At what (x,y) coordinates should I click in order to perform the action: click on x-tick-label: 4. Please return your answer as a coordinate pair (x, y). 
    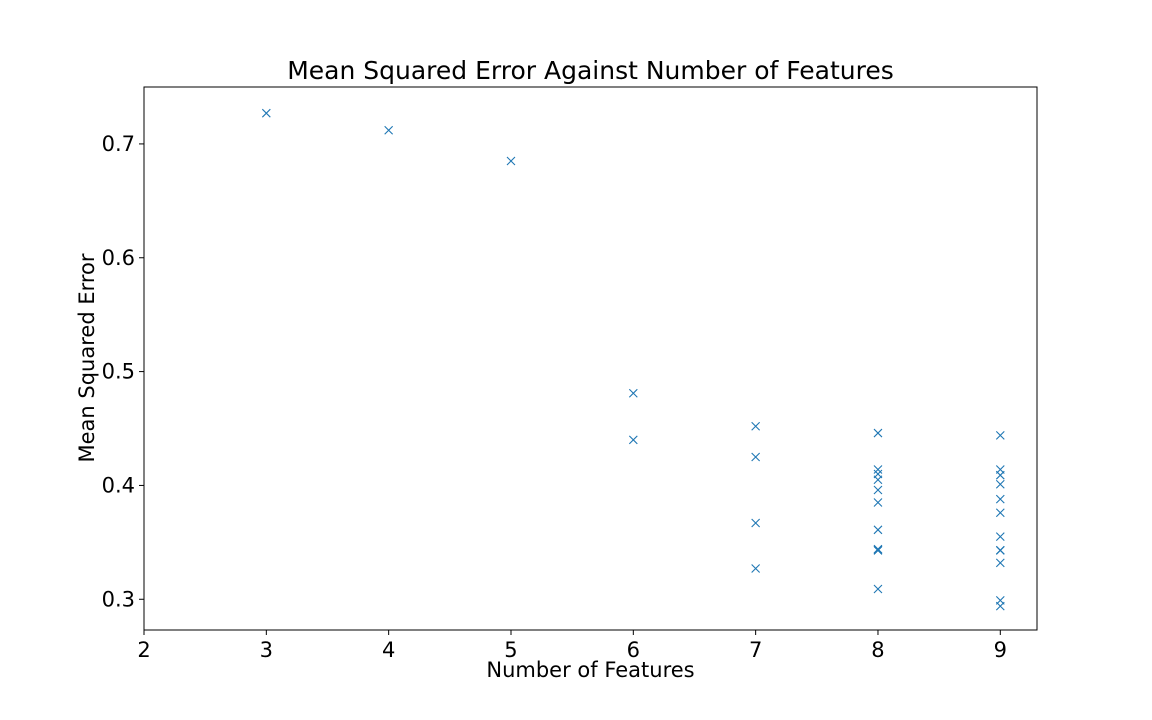
    Looking at the image, I should click on (388, 650).